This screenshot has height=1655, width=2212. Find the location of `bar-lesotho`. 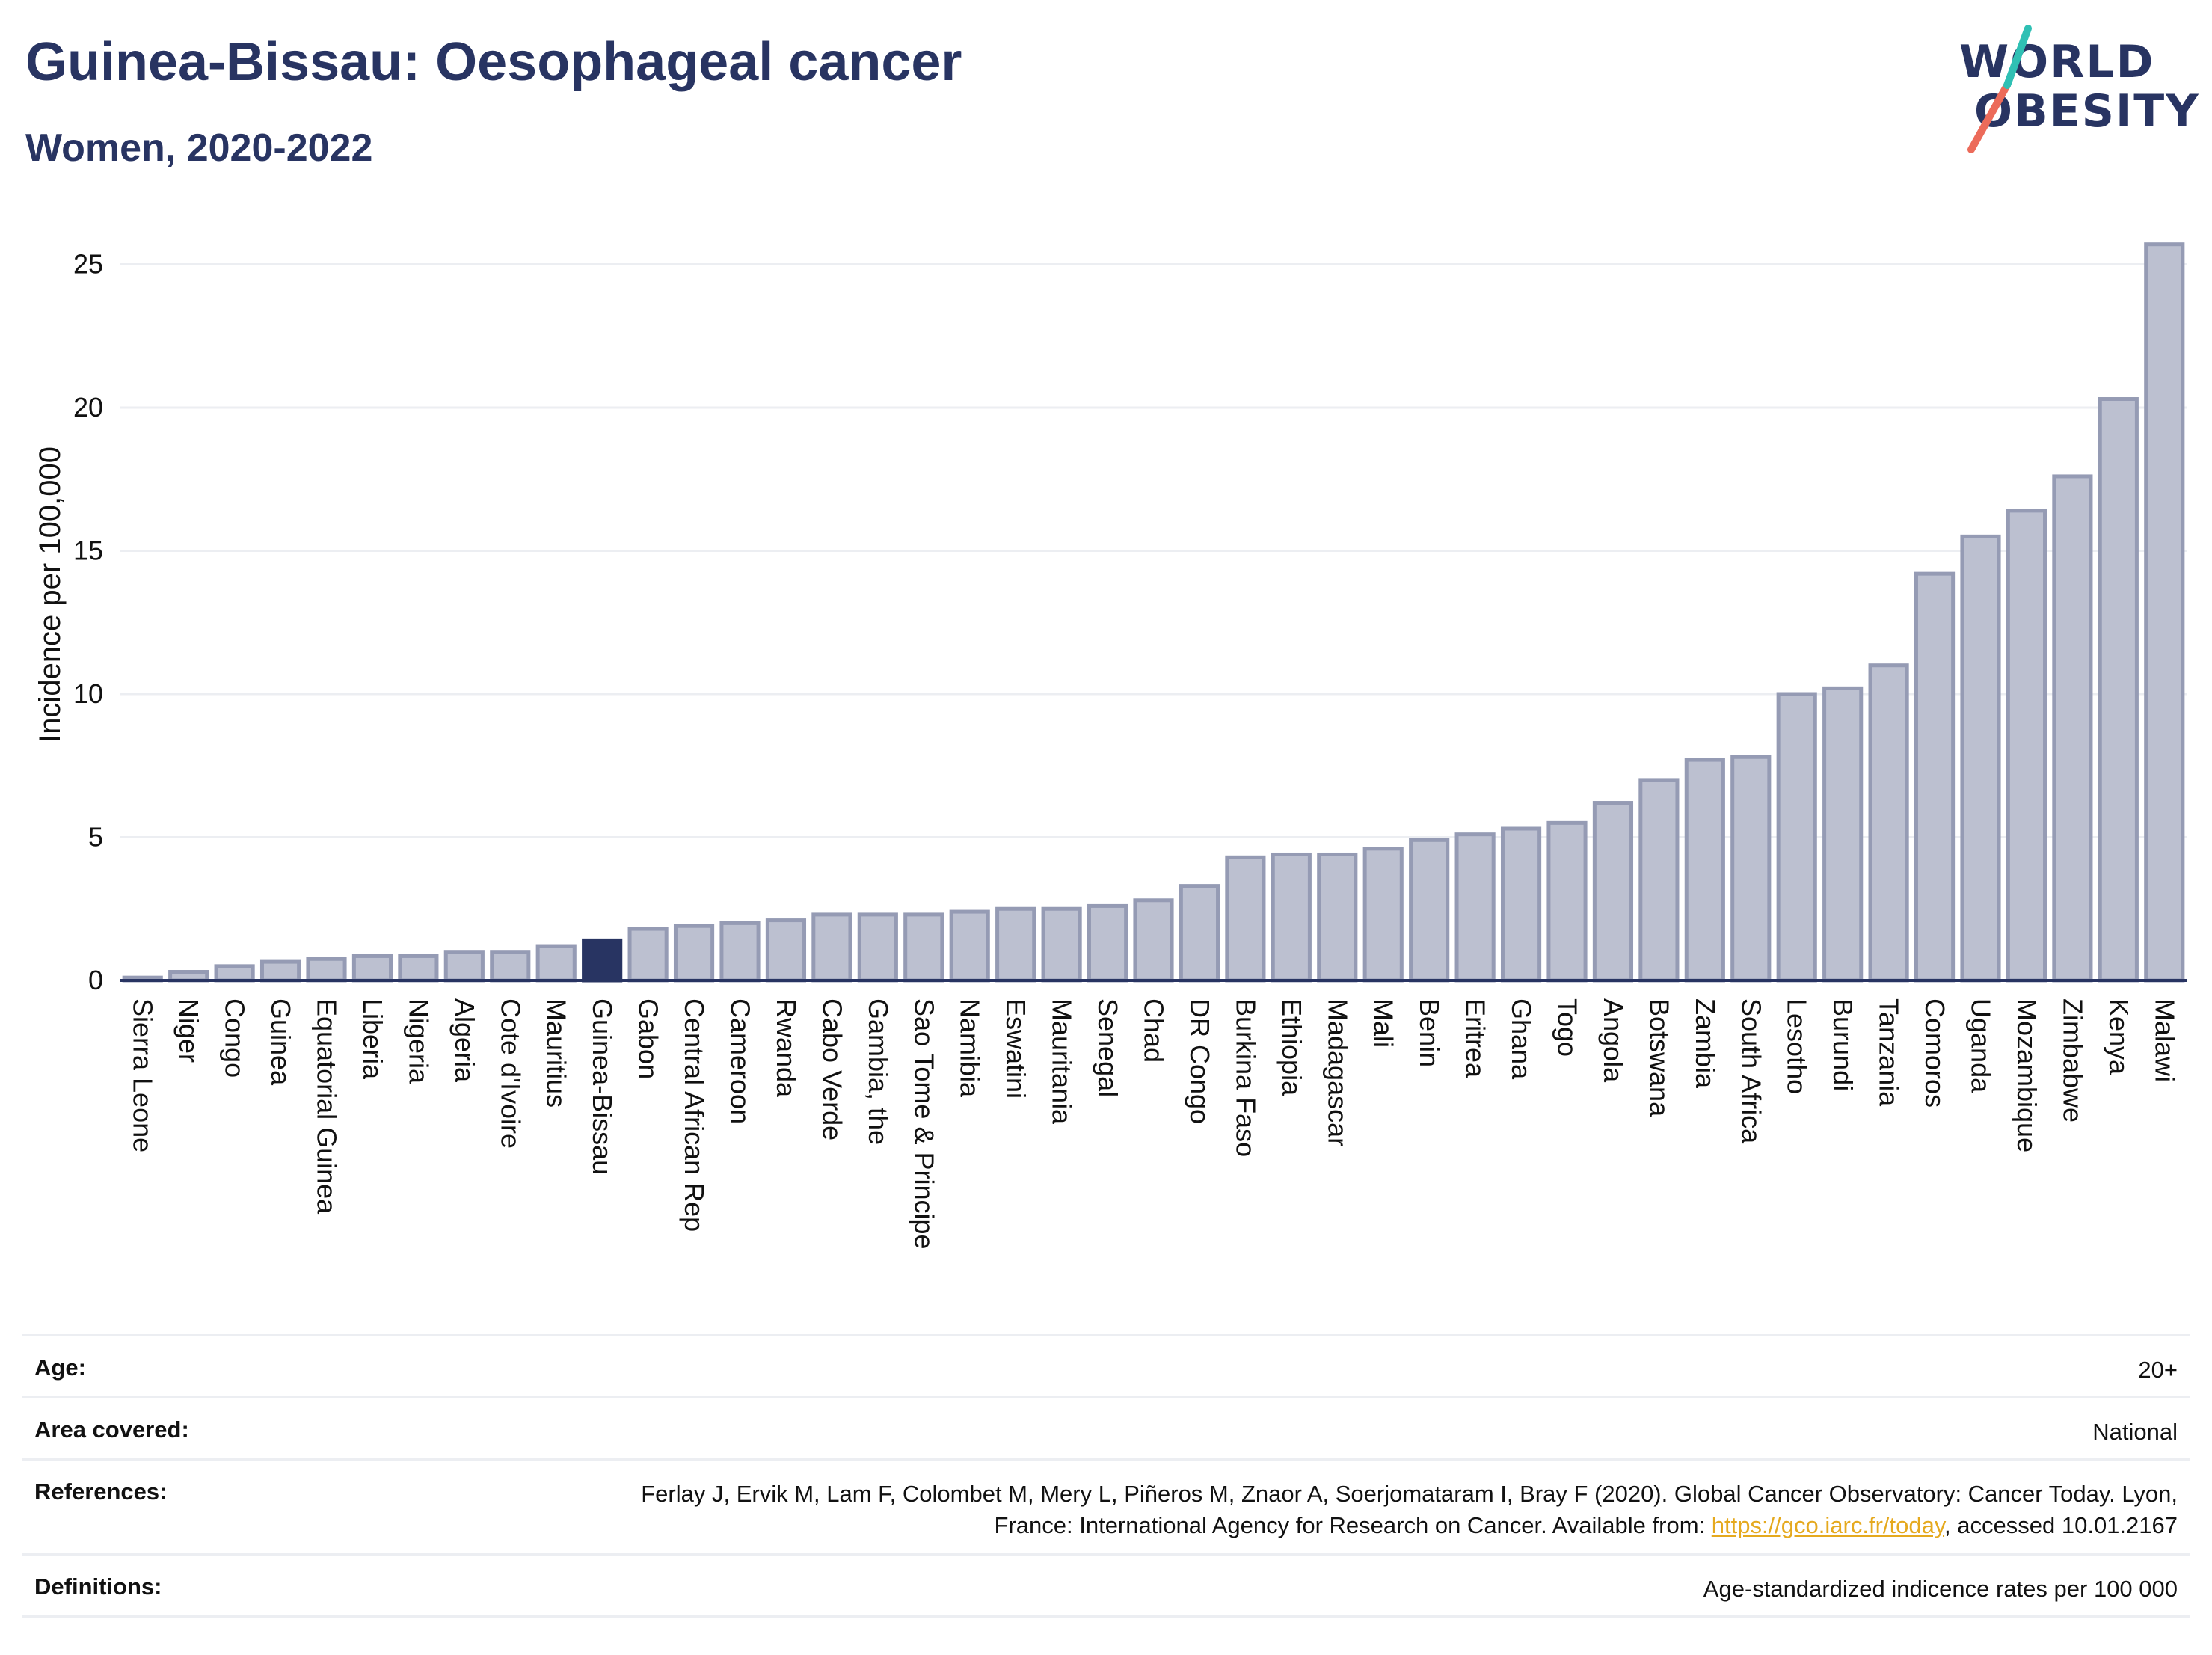

bar-lesotho is located at coordinates (1796, 837).